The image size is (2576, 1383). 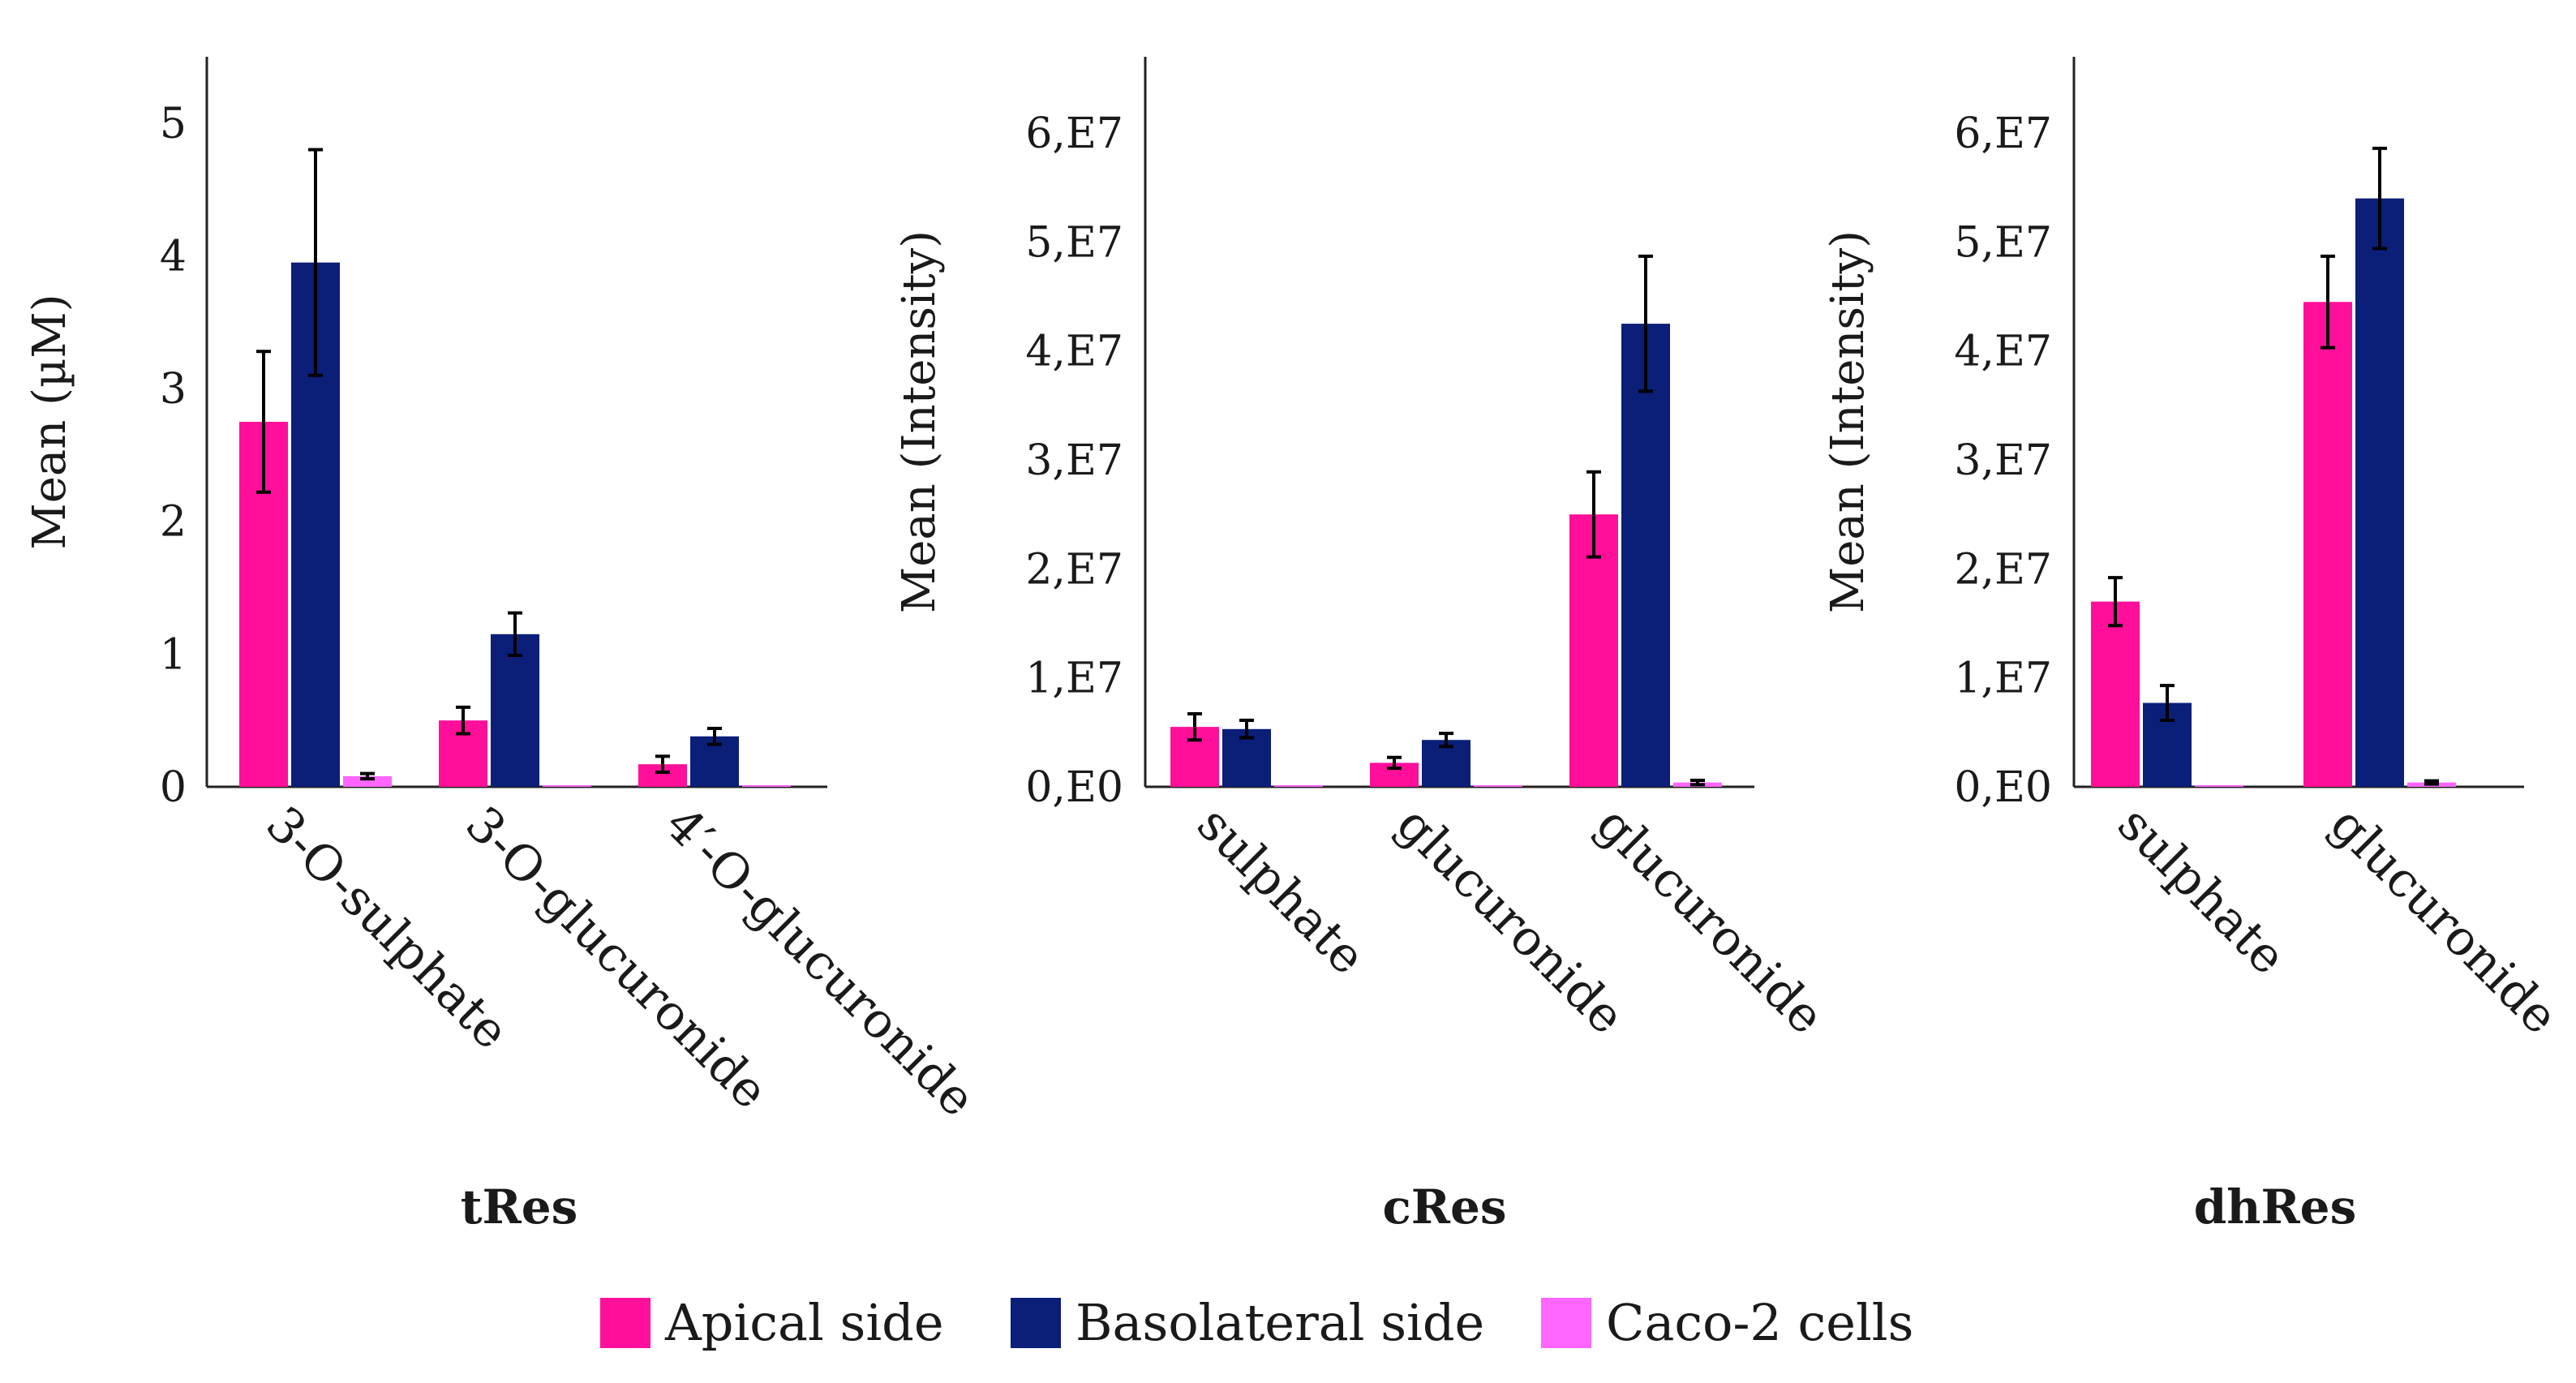 I want to click on legend-label-basolateral: Basolateral side, so click(x=1279, y=1322).